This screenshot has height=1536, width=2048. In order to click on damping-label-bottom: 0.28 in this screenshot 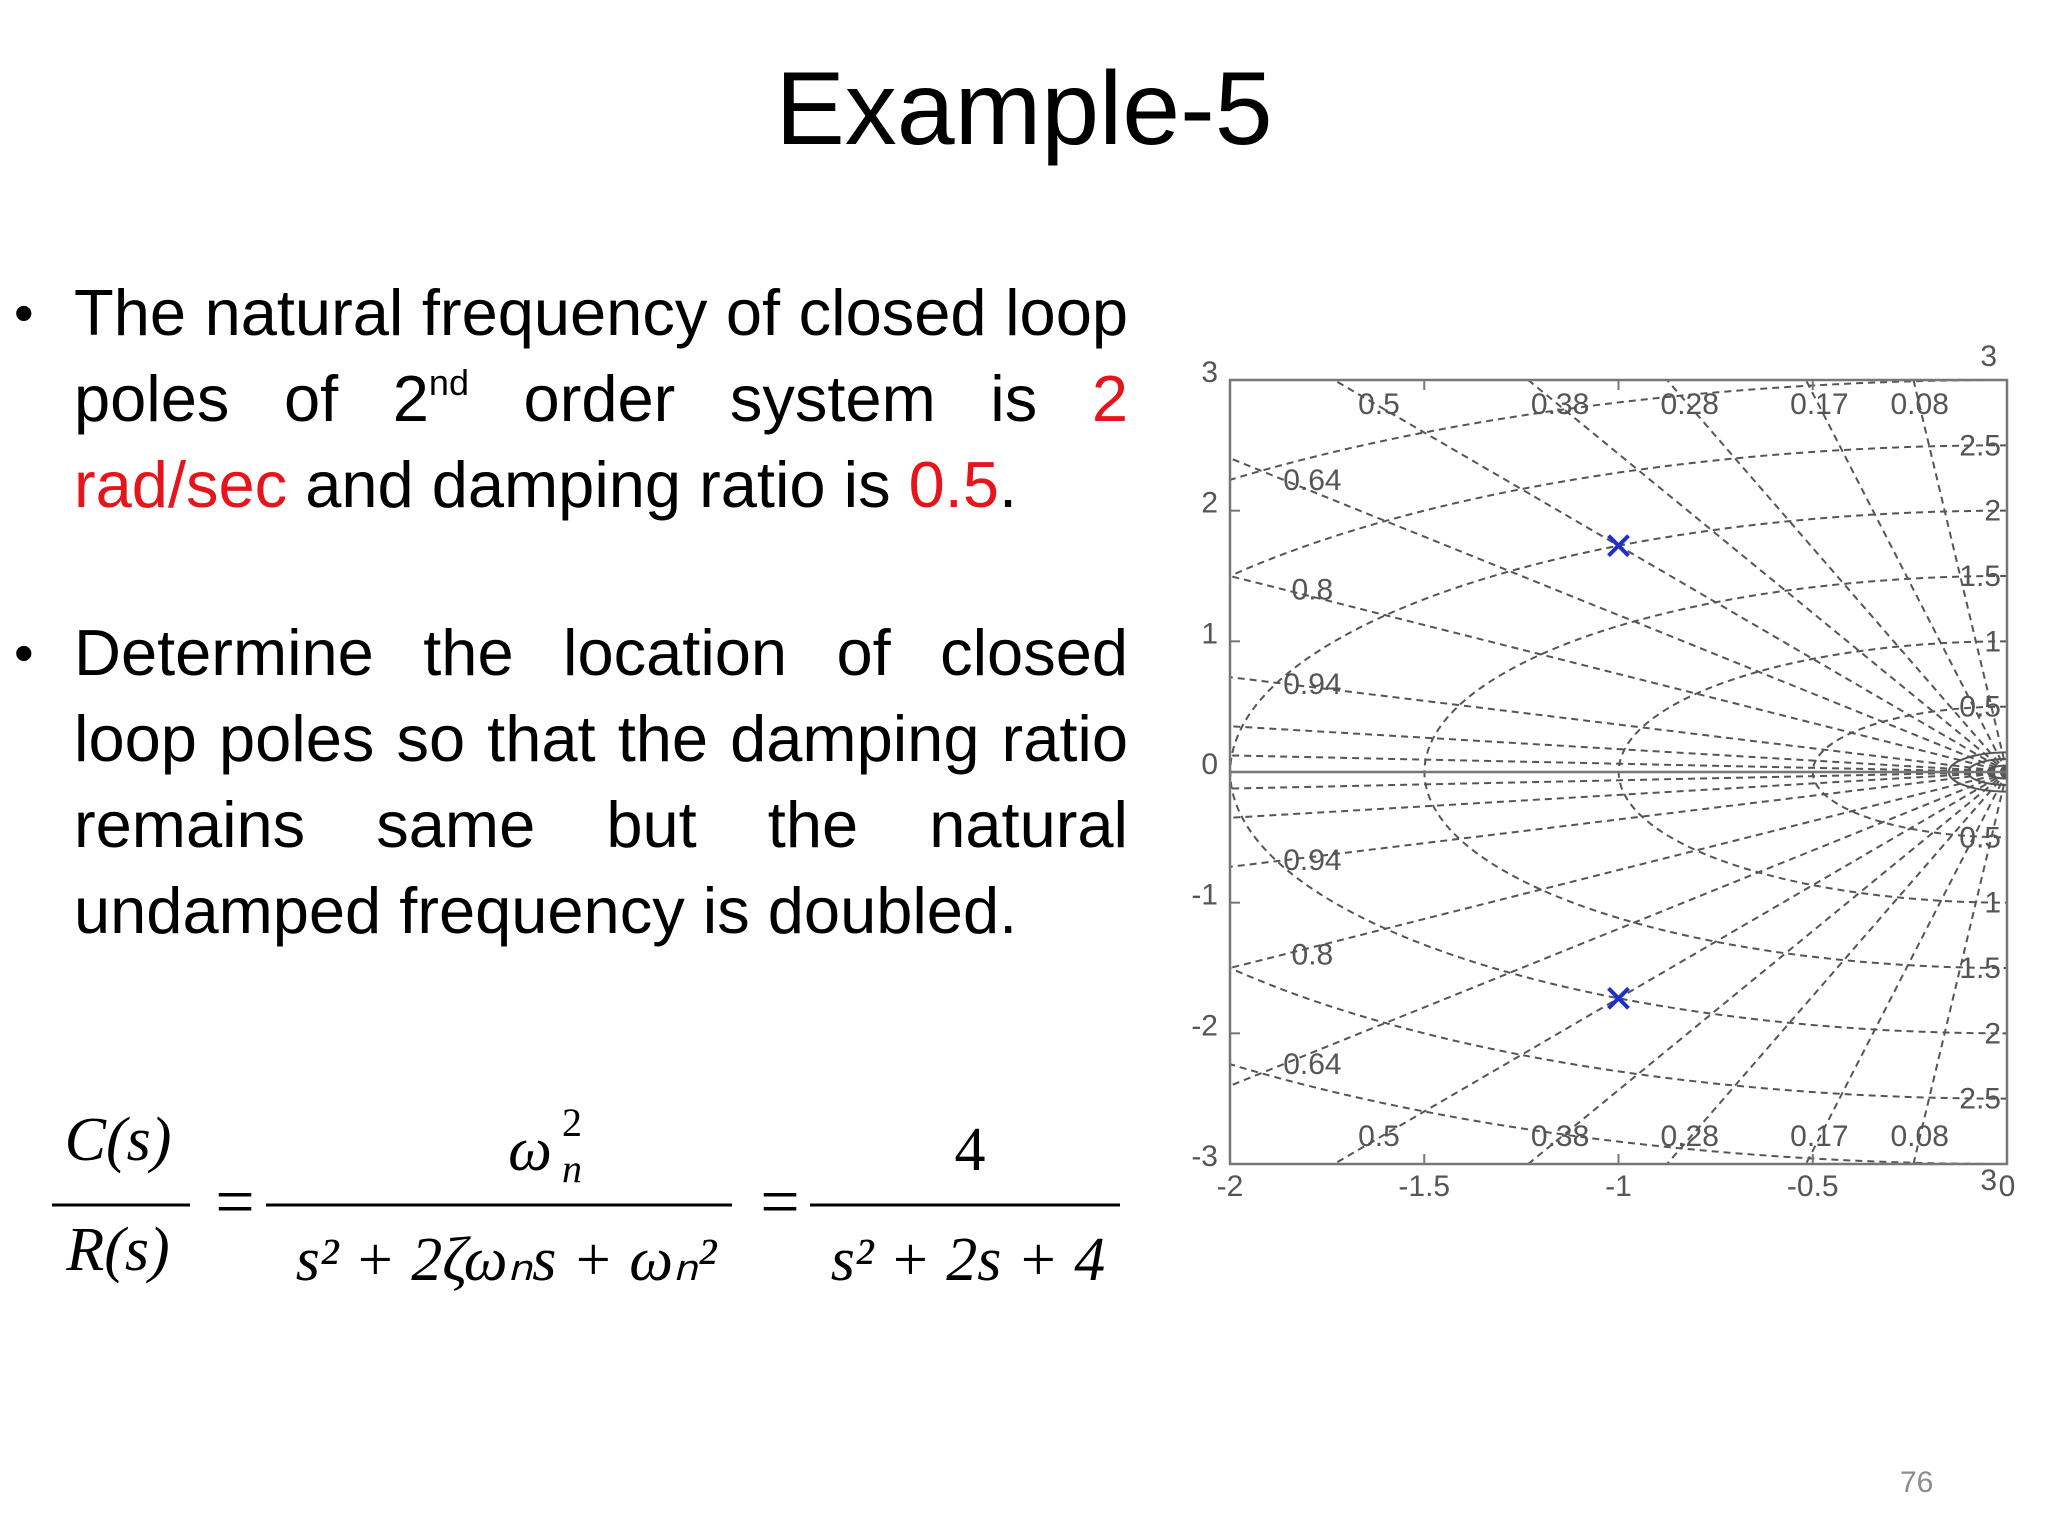, I will do `click(1690, 1136)`.